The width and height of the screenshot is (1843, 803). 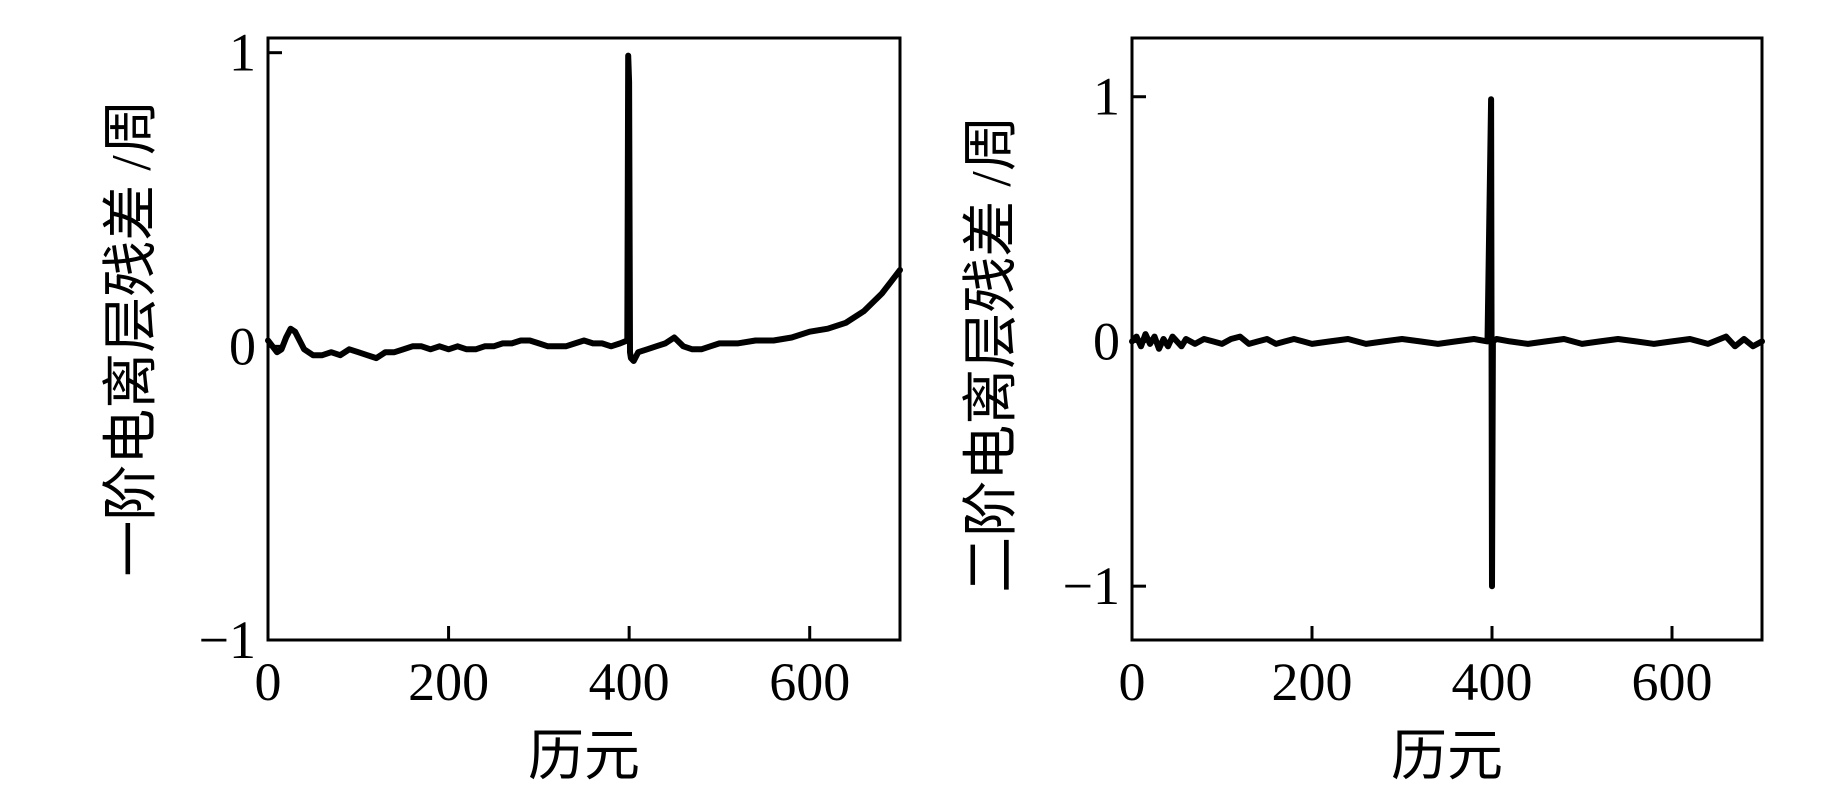 I want to click on series-line, so click(x=584, y=208).